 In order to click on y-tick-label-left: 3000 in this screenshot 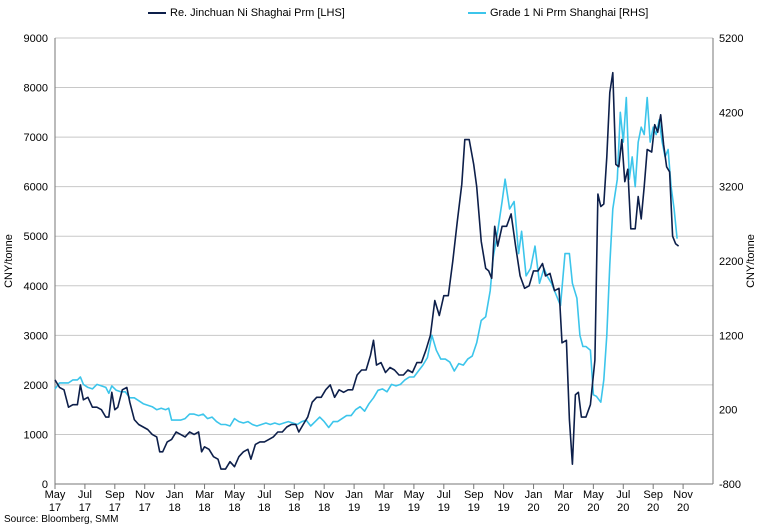, I will do `click(36, 336)`.